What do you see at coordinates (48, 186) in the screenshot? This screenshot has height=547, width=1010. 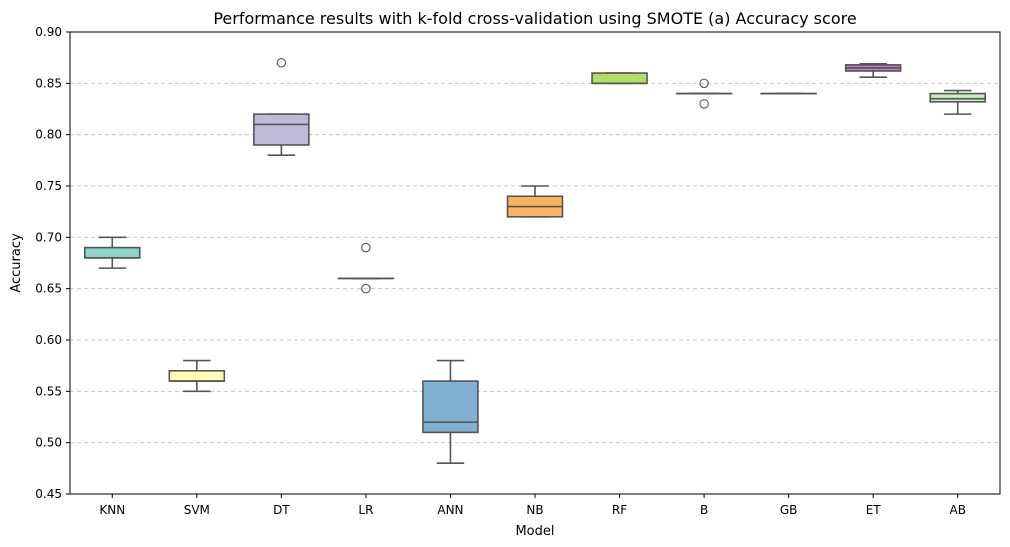 I see `y-tick-label: 0.75` at bounding box center [48, 186].